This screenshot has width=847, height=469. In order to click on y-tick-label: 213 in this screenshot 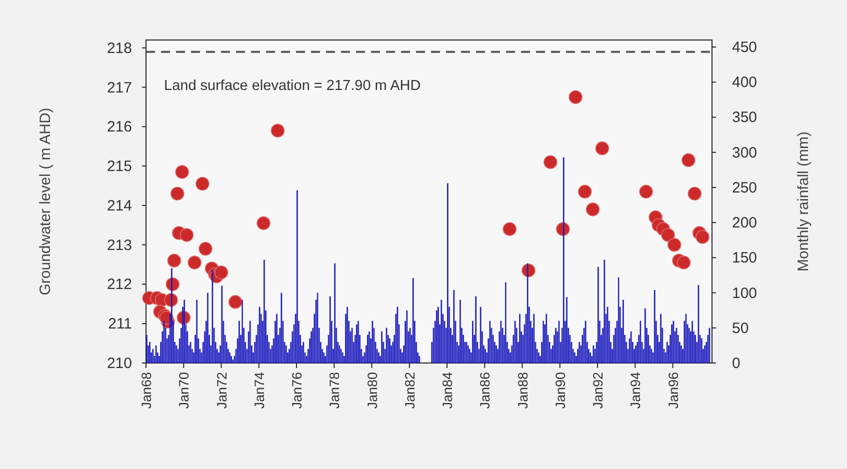, I will do `click(119, 245)`.